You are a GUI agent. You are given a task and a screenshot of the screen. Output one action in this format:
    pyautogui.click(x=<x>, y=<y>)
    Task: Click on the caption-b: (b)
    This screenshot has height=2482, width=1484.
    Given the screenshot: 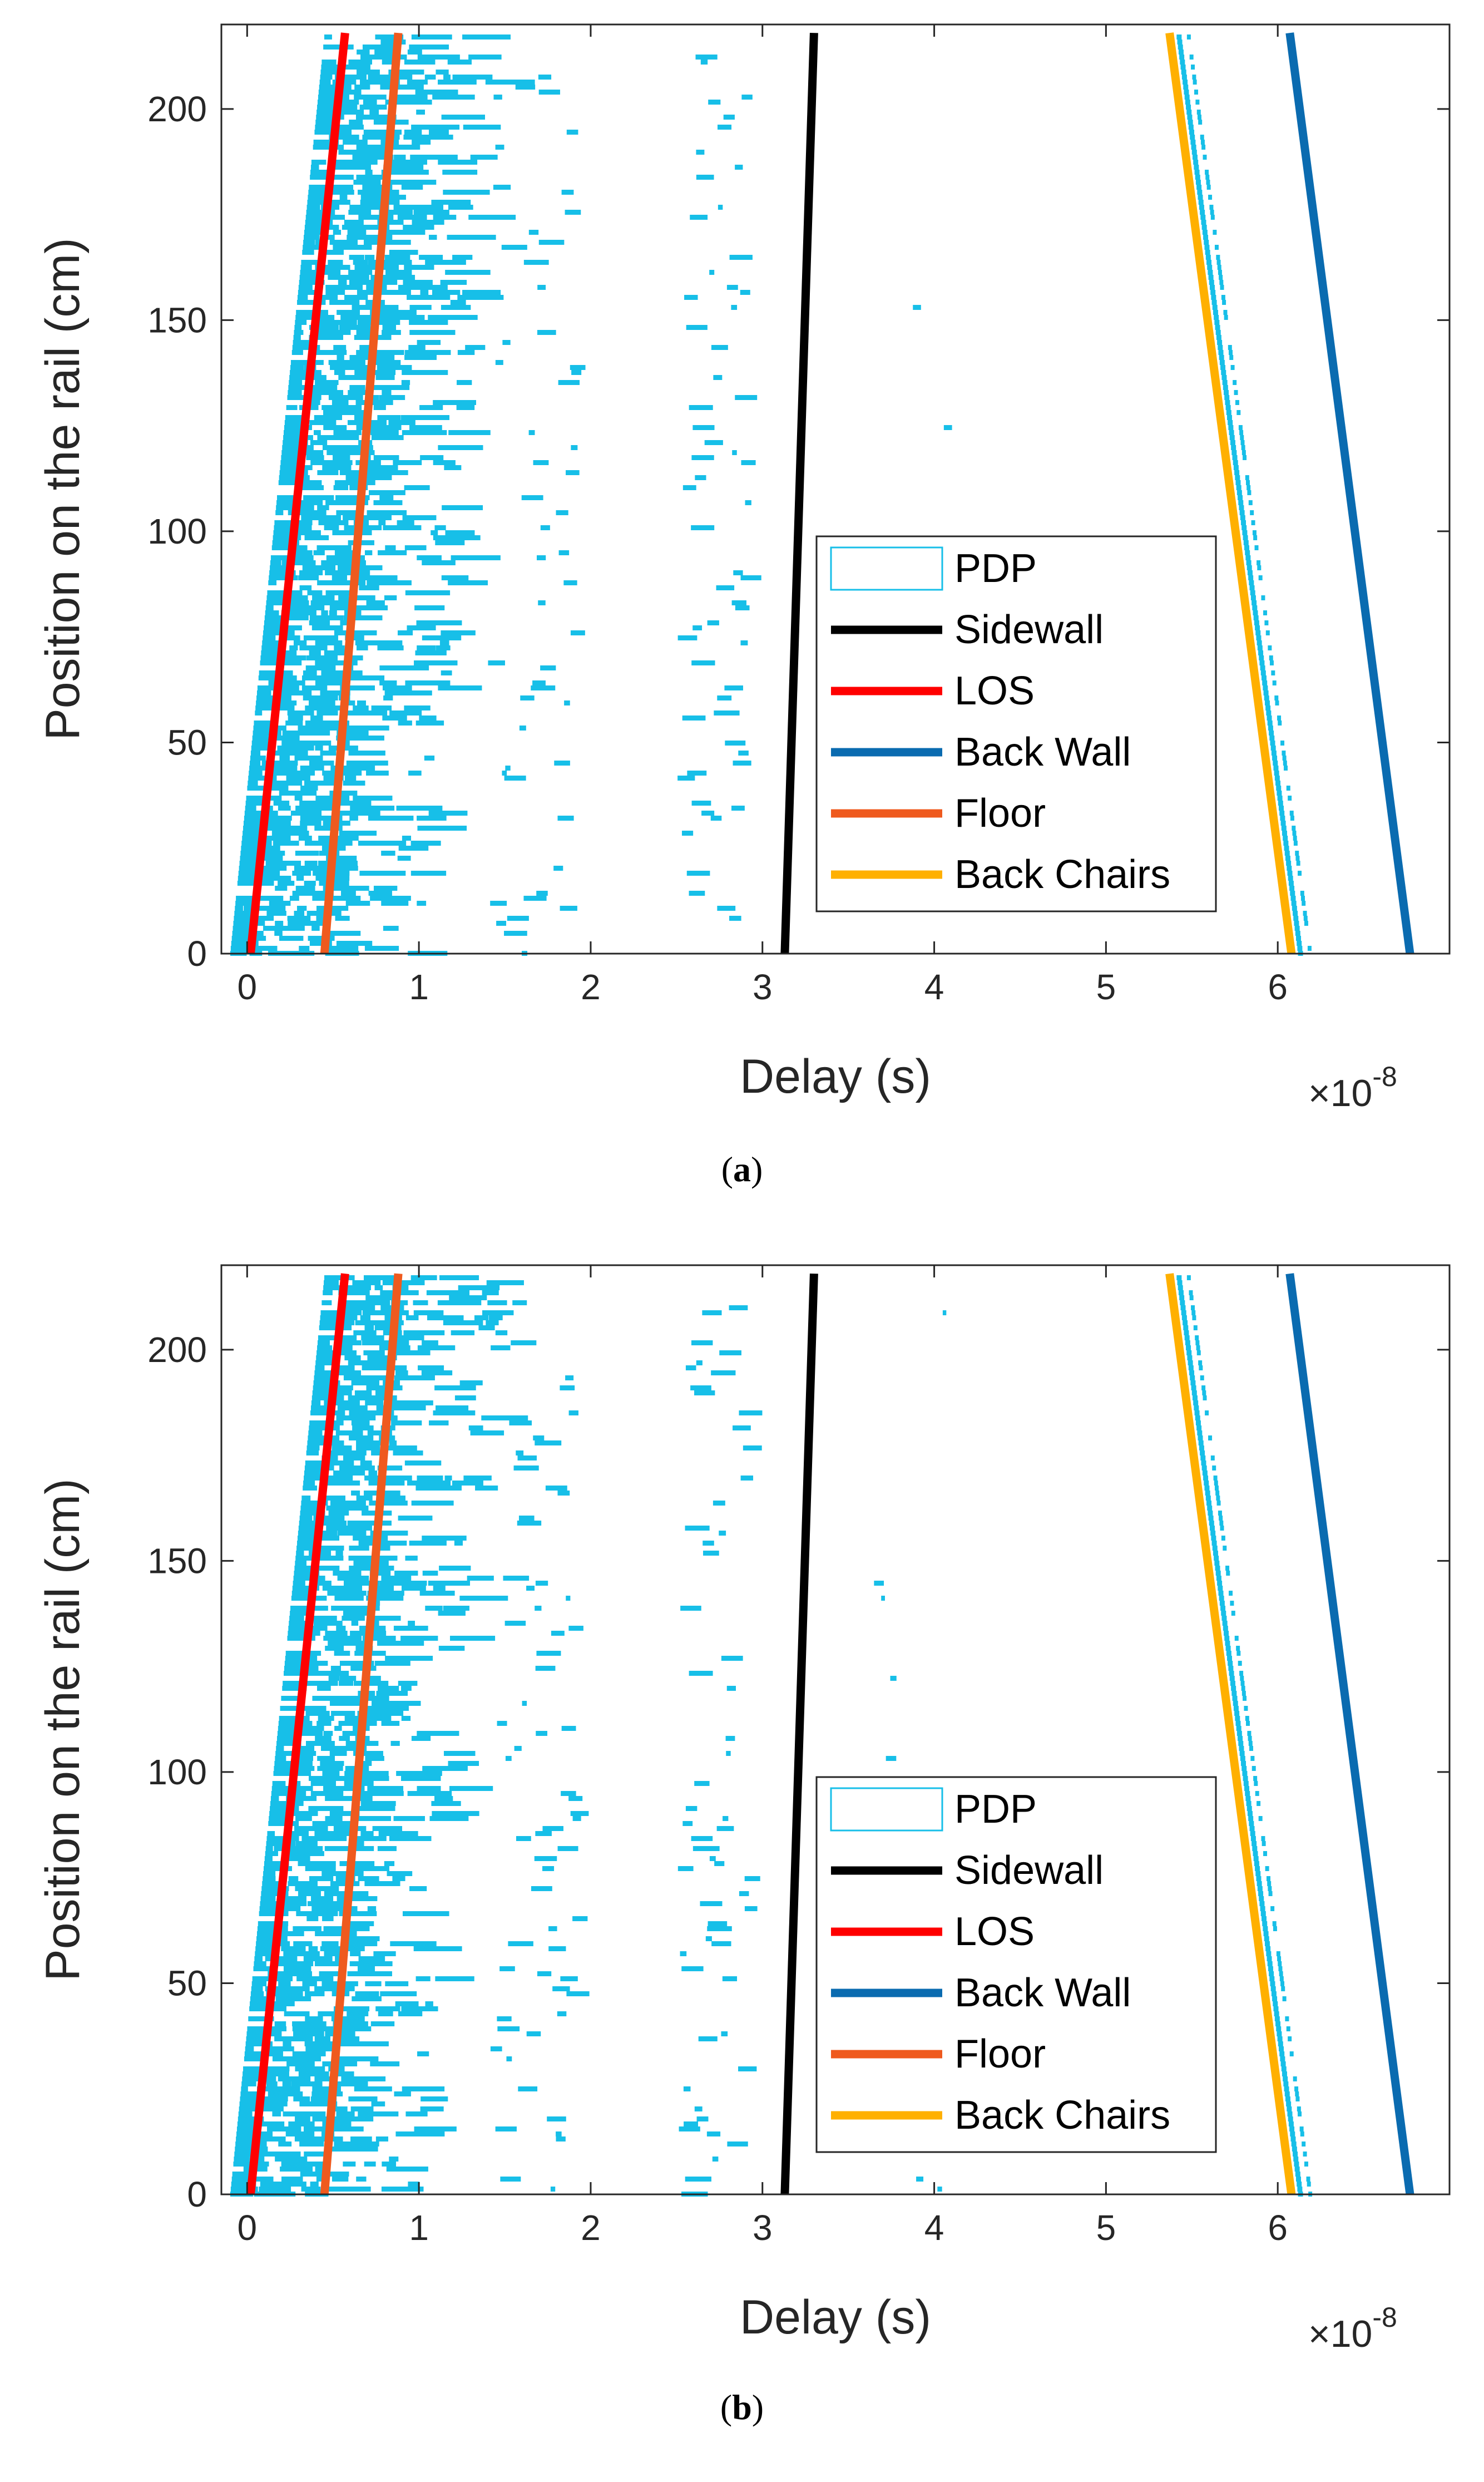 What is the action you would take?
    pyautogui.click(x=742, y=2407)
    